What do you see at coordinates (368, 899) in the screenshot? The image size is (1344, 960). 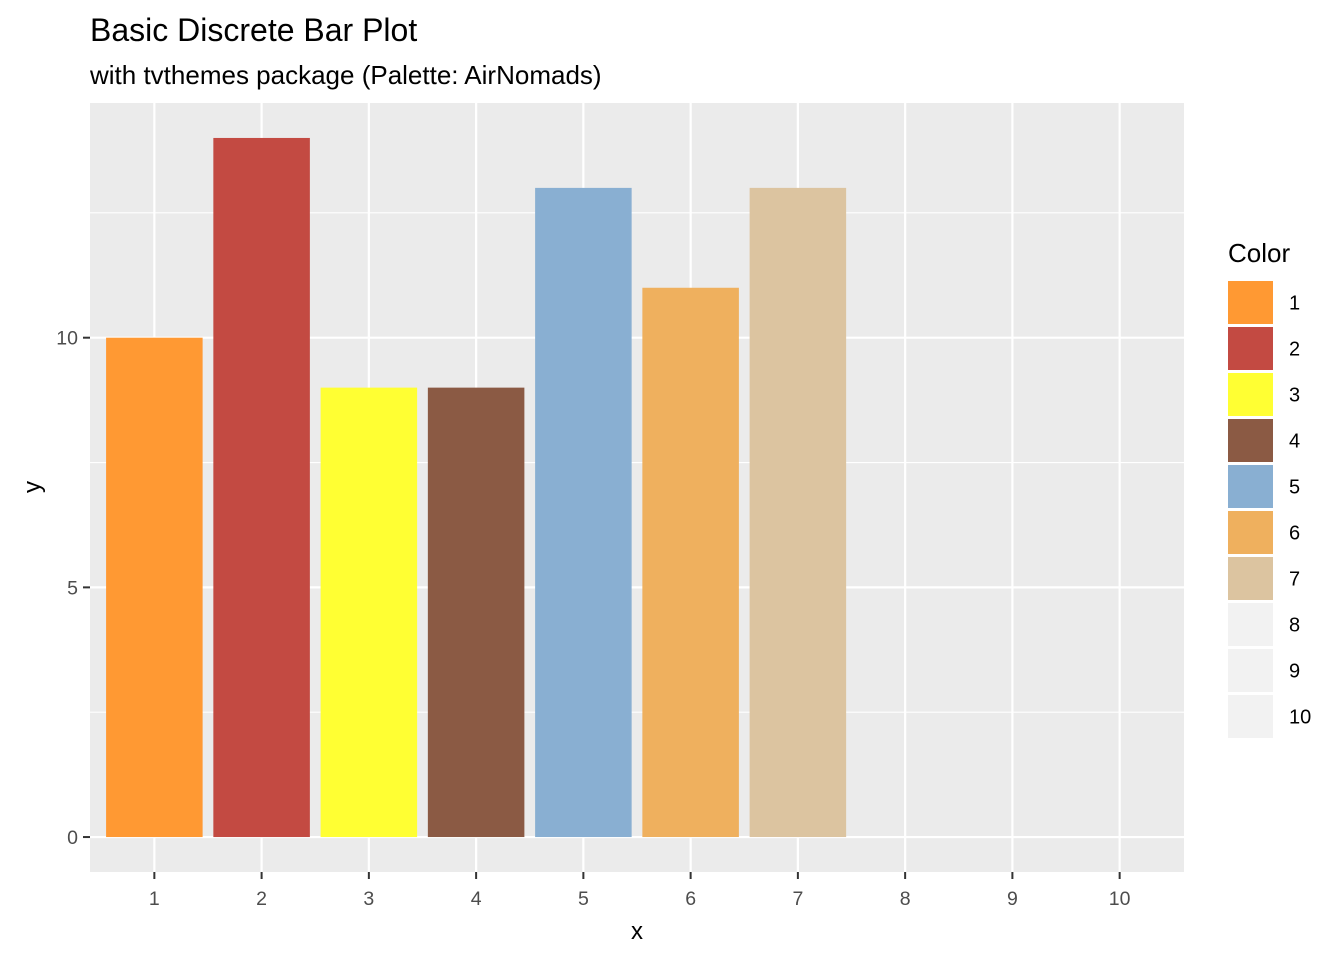 I see `x-tick-label: 3` at bounding box center [368, 899].